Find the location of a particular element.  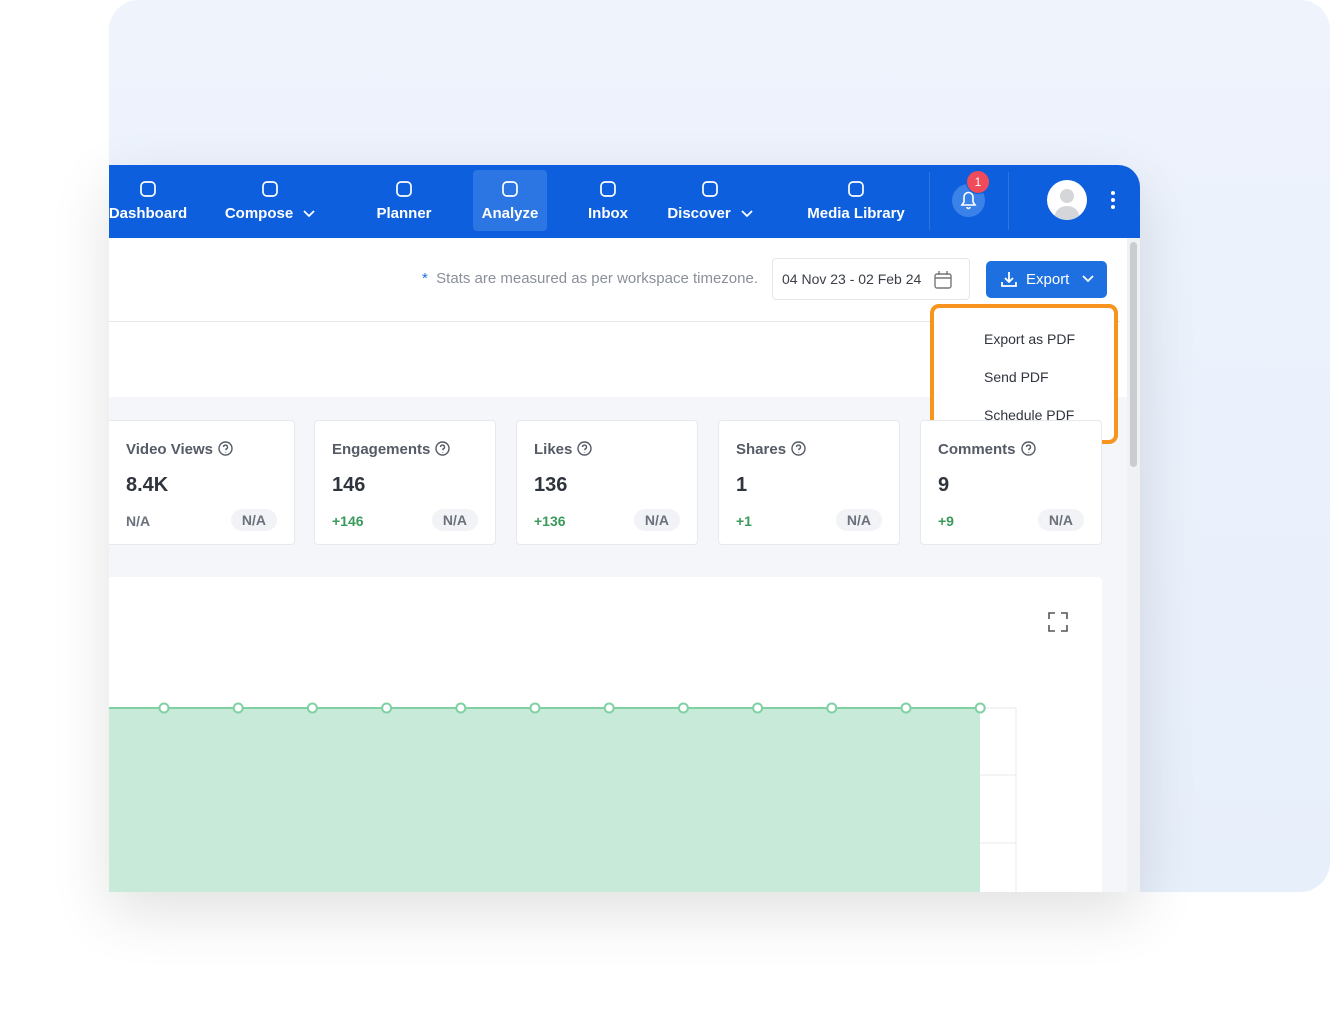

download-icon is located at coordinates (1009, 279).